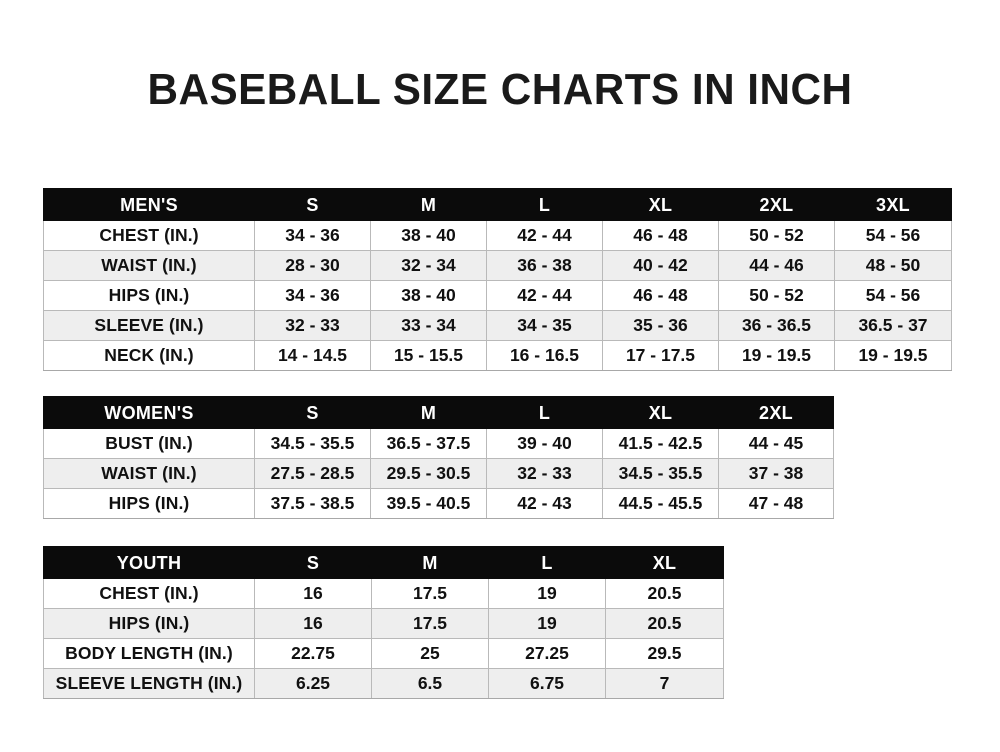 Image resolution: width=1000 pixels, height=752 pixels. What do you see at coordinates (149, 355) in the screenshot?
I see `row-label: NECK (IN.)` at bounding box center [149, 355].